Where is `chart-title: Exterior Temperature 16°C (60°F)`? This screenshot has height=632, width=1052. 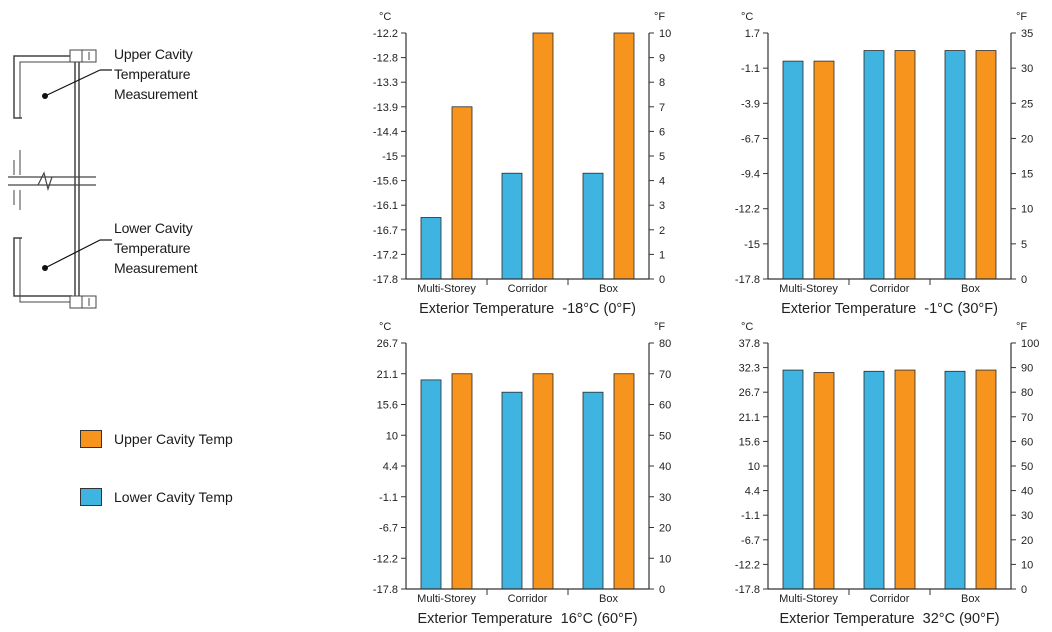
chart-title: Exterior Temperature 16°C (60°F) is located at coordinates (527, 619).